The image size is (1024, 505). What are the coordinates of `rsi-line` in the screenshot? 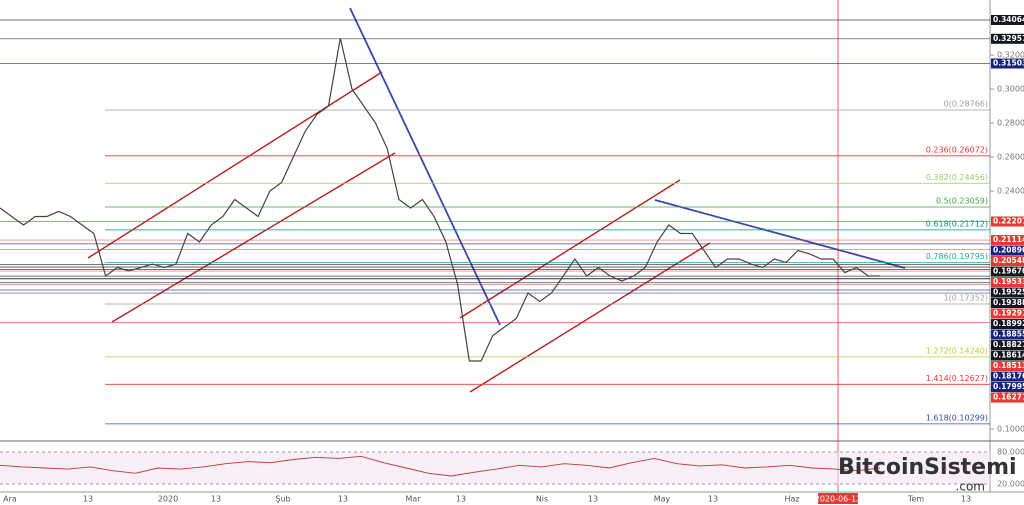 It's located at (440, 466).